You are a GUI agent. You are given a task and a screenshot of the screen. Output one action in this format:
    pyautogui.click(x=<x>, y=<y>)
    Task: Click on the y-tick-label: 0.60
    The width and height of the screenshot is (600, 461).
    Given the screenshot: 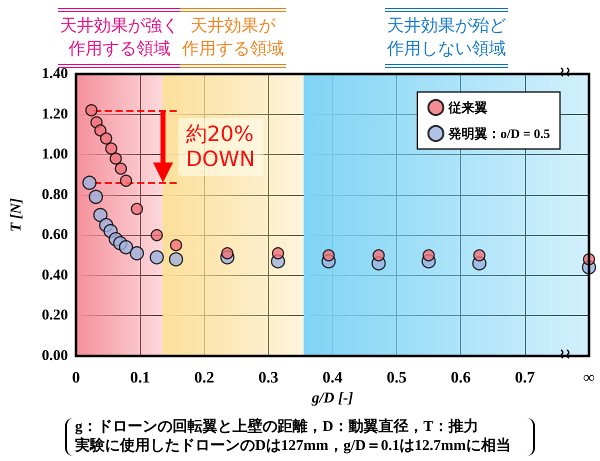 What is the action you would take?
    pyautogui.click(x=55, y=235)
    